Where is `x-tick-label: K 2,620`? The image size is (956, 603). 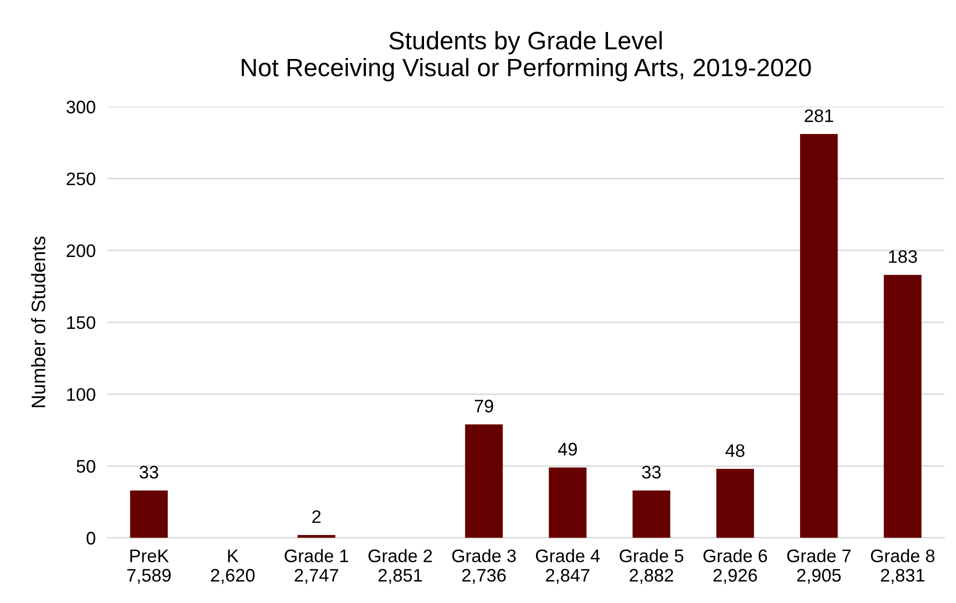
x-tick-label: K 2,620 is located at coordinates (233, 567).